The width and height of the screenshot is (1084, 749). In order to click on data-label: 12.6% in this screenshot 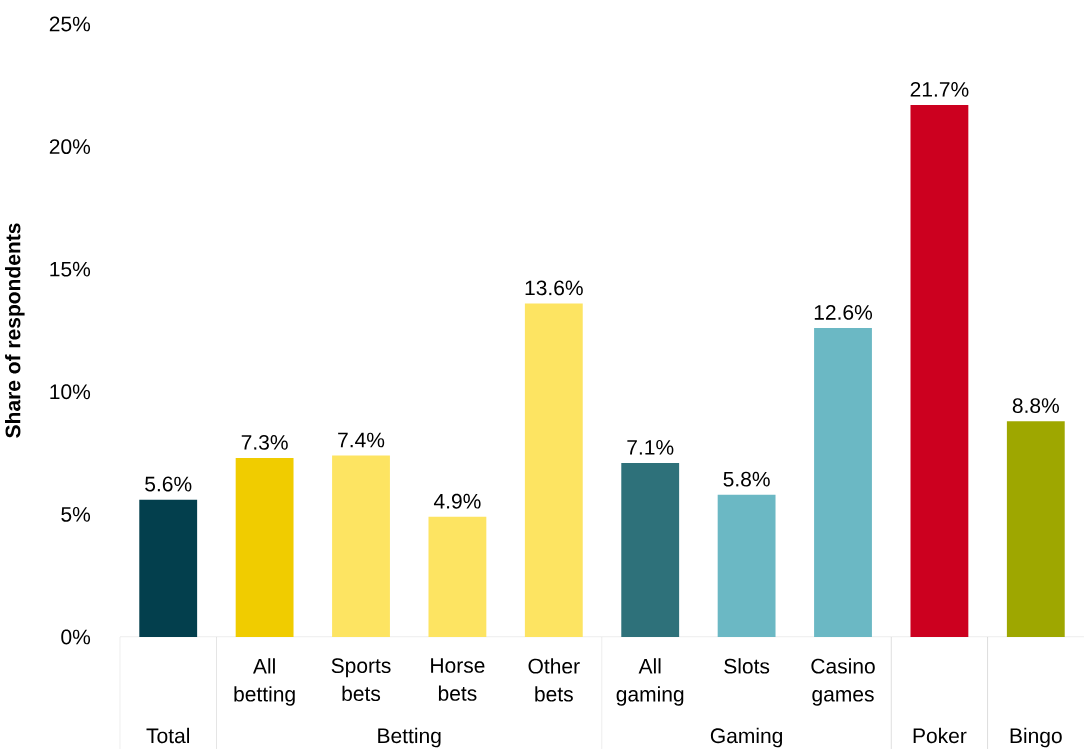, I will do `click(843, 312)`.